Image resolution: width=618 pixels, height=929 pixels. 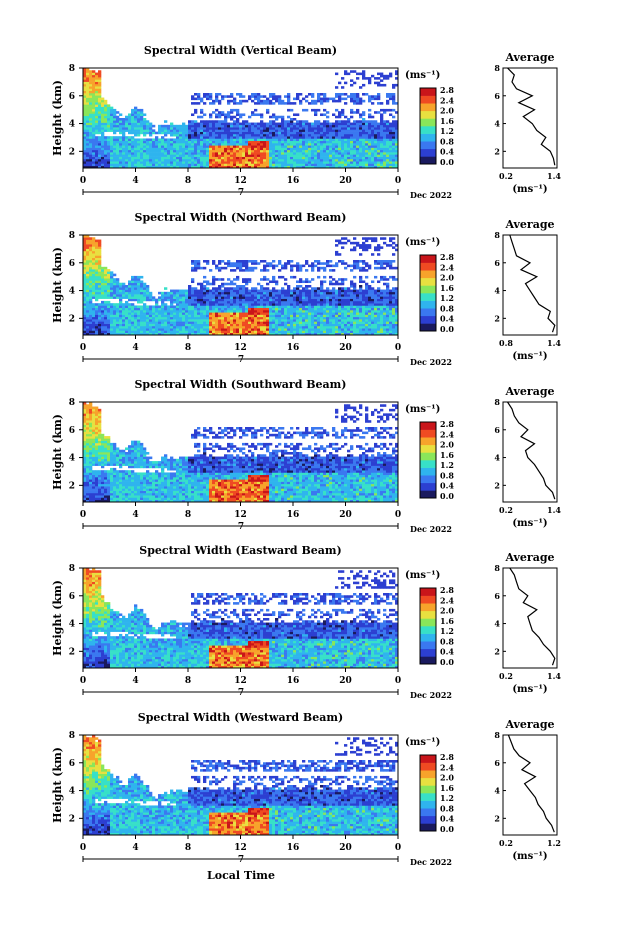 I want to click on colorbar-swatch, so click(x=428, y=107).